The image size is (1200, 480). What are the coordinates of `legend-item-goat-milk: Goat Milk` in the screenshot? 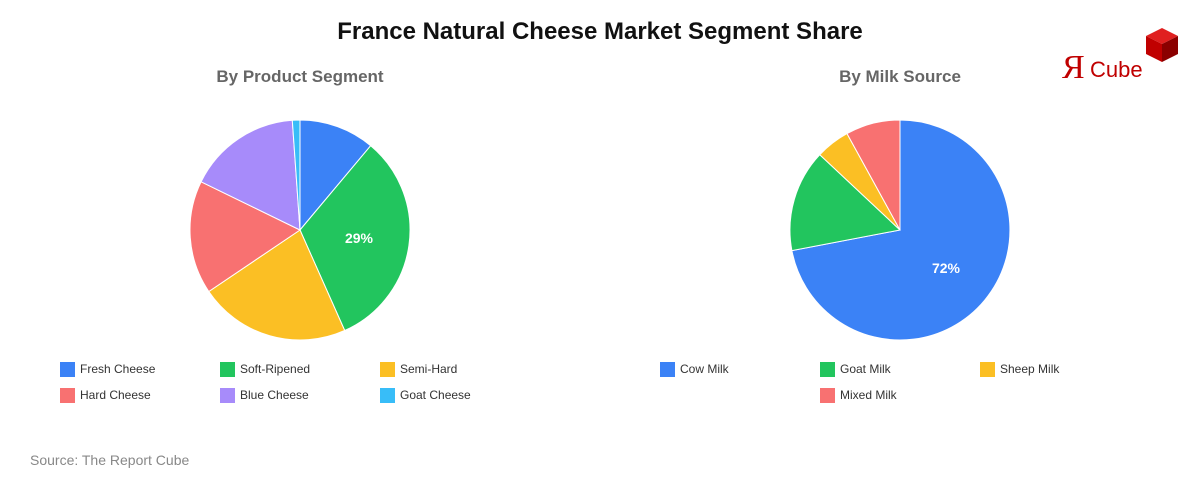 It's located at (900, 369).